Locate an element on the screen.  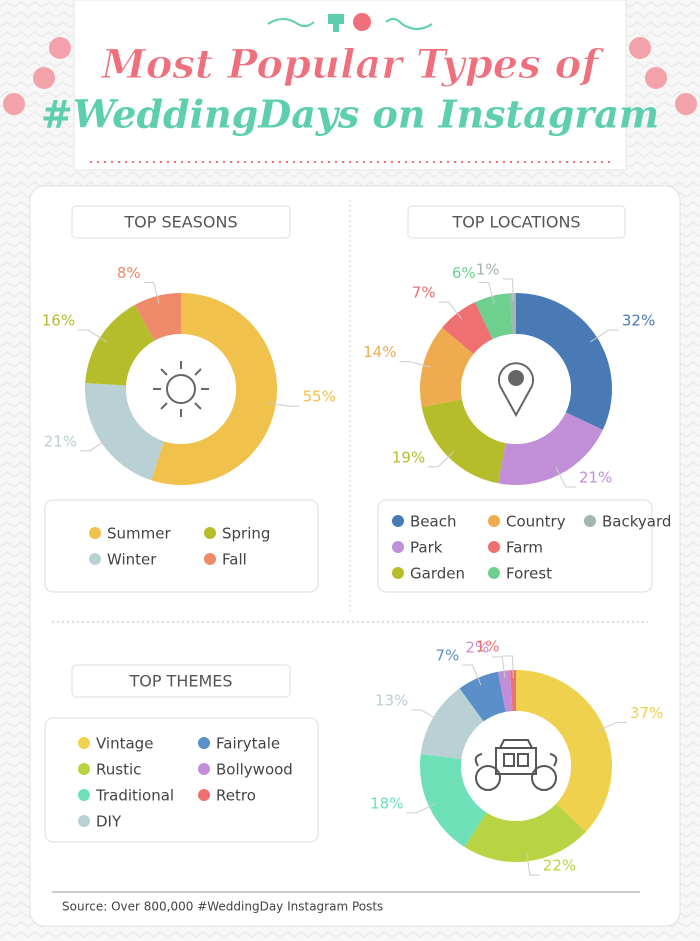
chart-title: TOP LOCATIONS is located at coordinates (515, 222).